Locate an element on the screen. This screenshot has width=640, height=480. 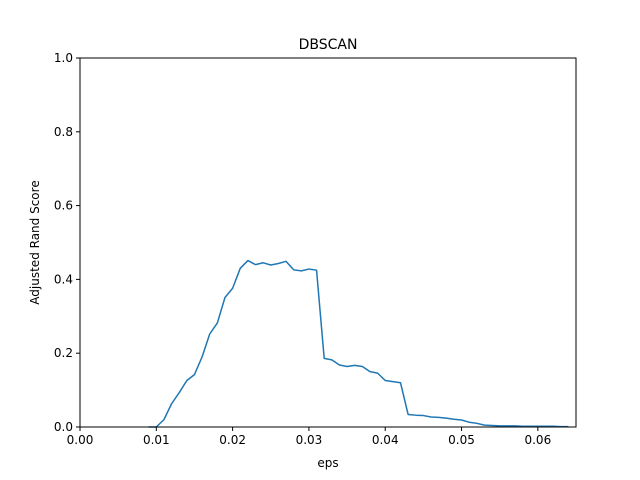
x-tick-label: 0.06 is located at coordinates (537, 440).